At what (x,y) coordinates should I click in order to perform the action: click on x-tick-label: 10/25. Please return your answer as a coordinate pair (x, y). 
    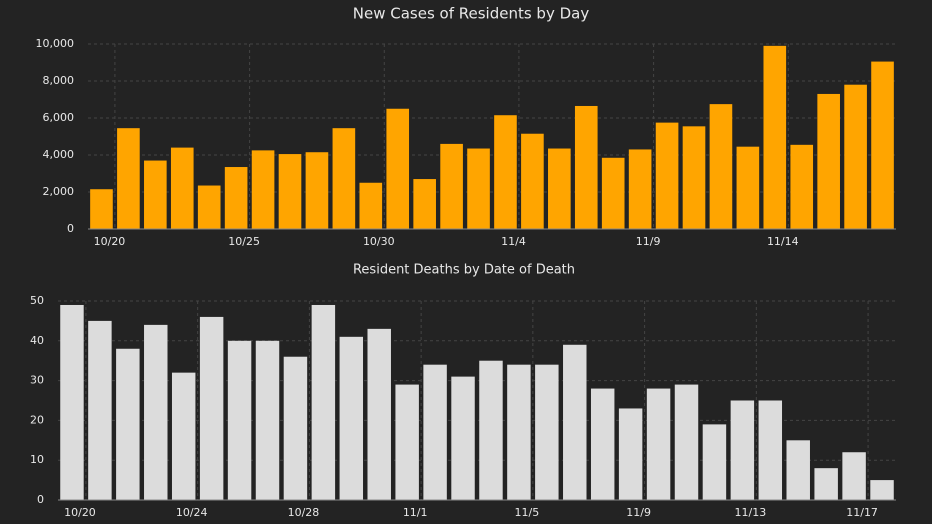
    Looking at the image, I should click on (244, 241).